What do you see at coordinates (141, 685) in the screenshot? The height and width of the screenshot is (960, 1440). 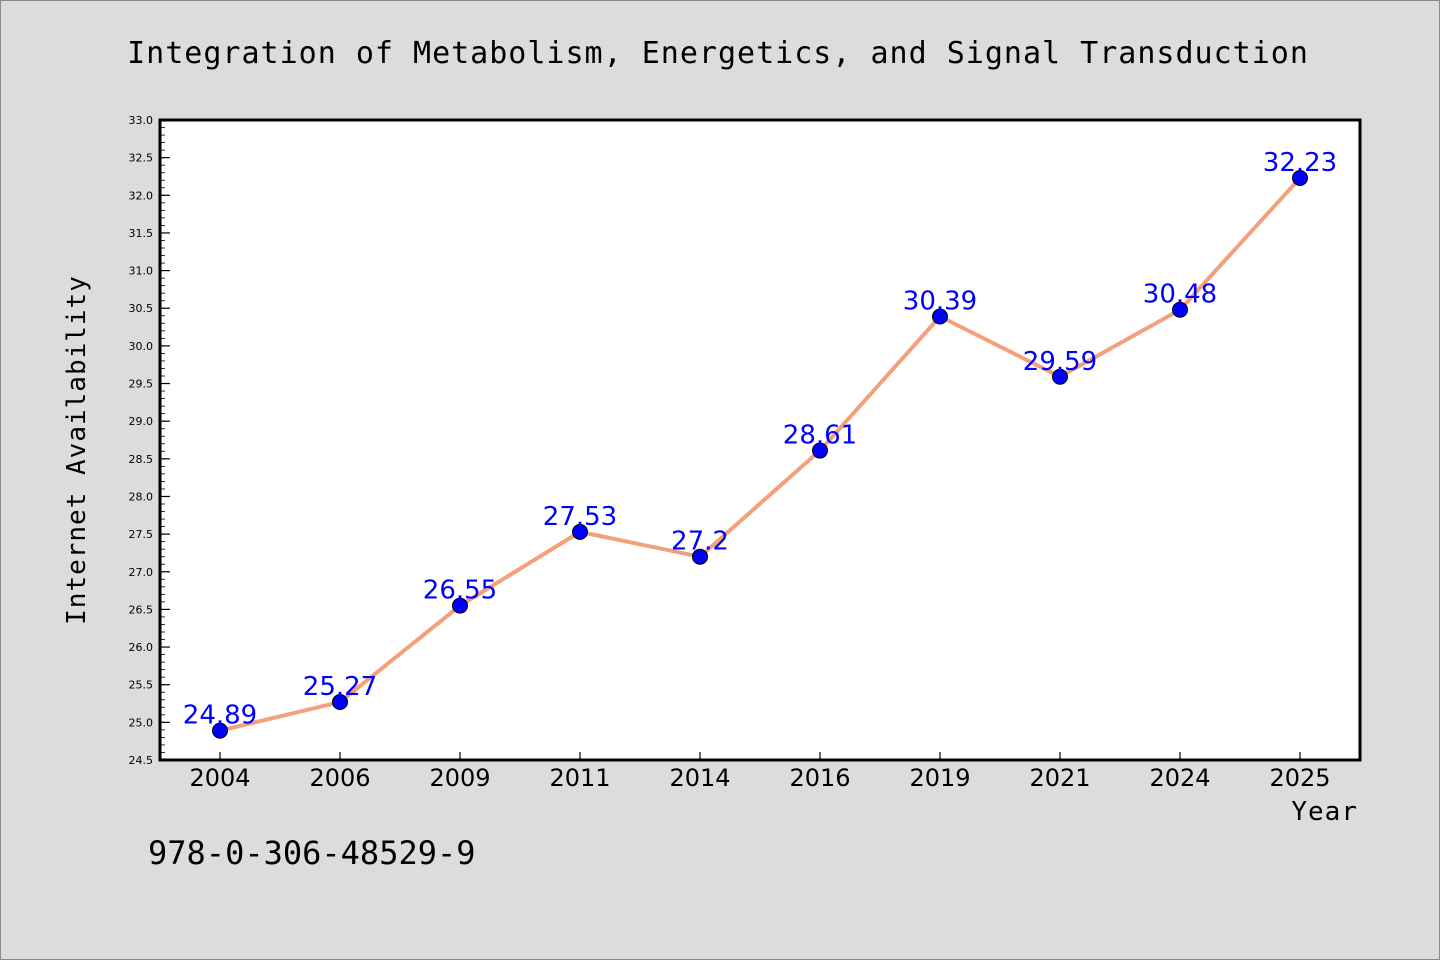 I see `y-tick-label: 25.5` at bounding box center [141, 685].